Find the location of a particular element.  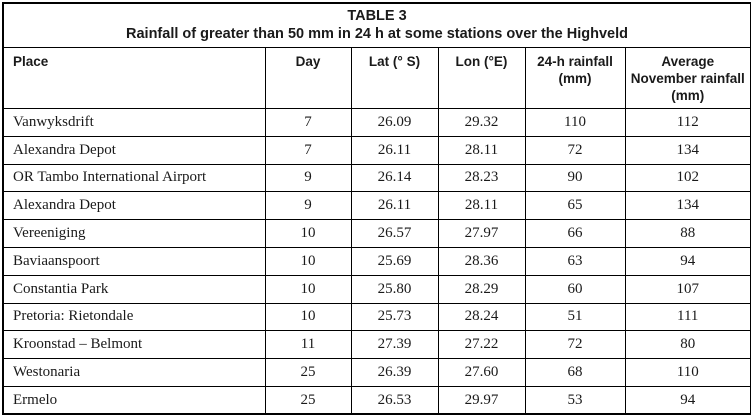

cell-avg-november-rainfall: 112 is located at coordinates (687, 122).